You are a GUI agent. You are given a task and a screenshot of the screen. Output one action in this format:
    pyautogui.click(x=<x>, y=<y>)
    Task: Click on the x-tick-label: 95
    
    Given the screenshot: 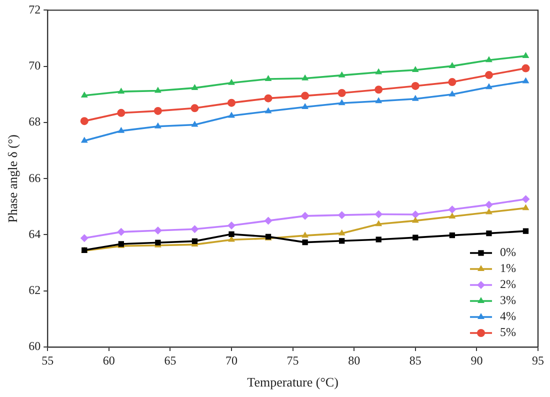 What is the action you would take?
    pyautogui.click(x=538, y=360)
    